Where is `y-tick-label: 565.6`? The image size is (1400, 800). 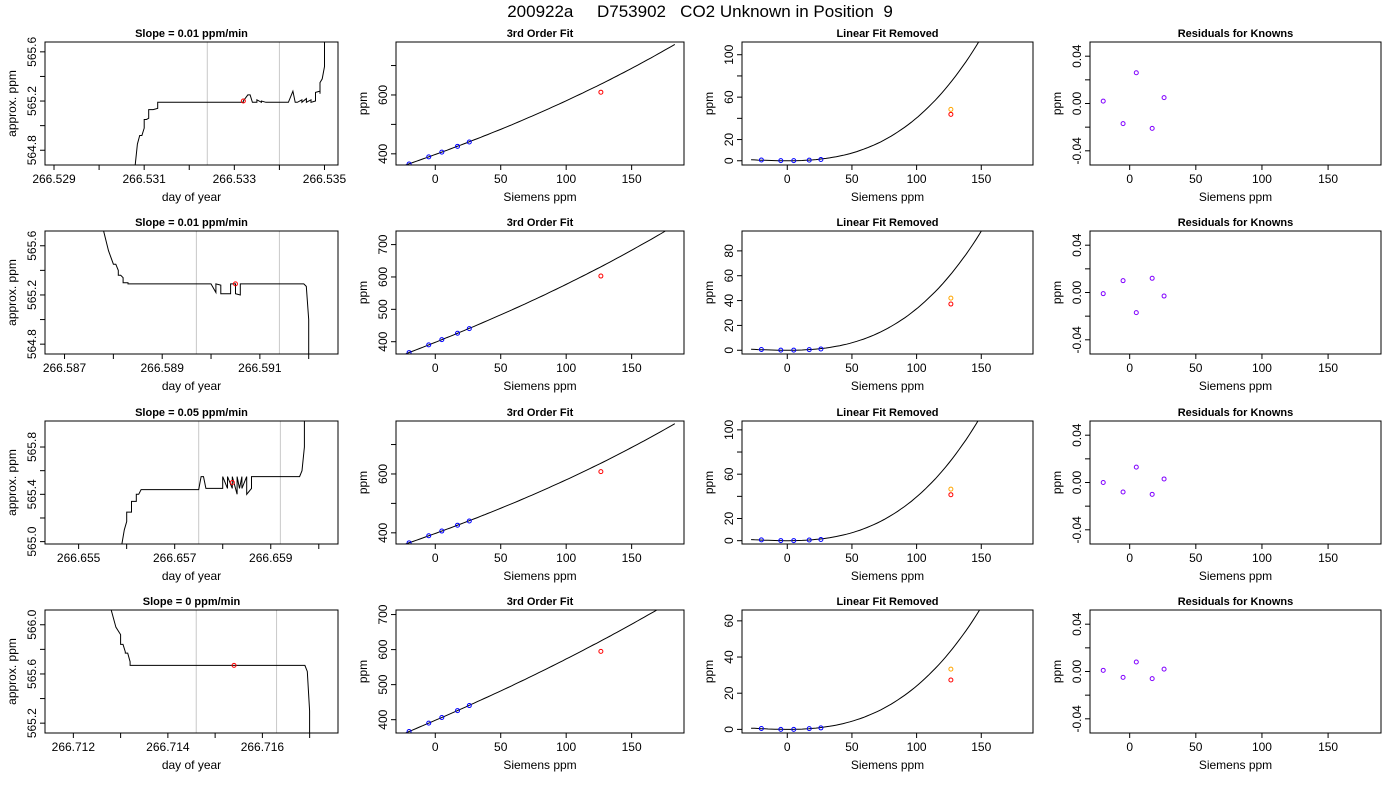 y-tick-label: 565.6 is located at coordinates (32, 245).